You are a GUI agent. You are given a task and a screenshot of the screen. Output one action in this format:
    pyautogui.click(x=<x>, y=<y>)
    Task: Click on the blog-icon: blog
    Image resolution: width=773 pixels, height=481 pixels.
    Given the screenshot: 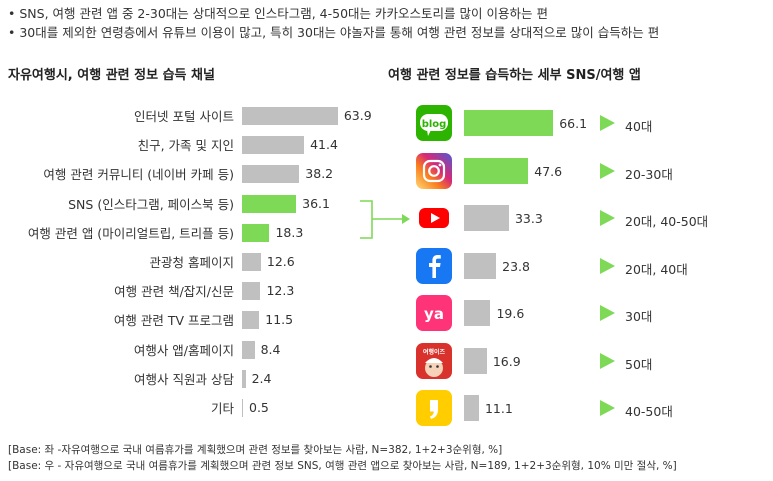 What is the action you would take?
    pyautogui.click(x=434, y=123)
    